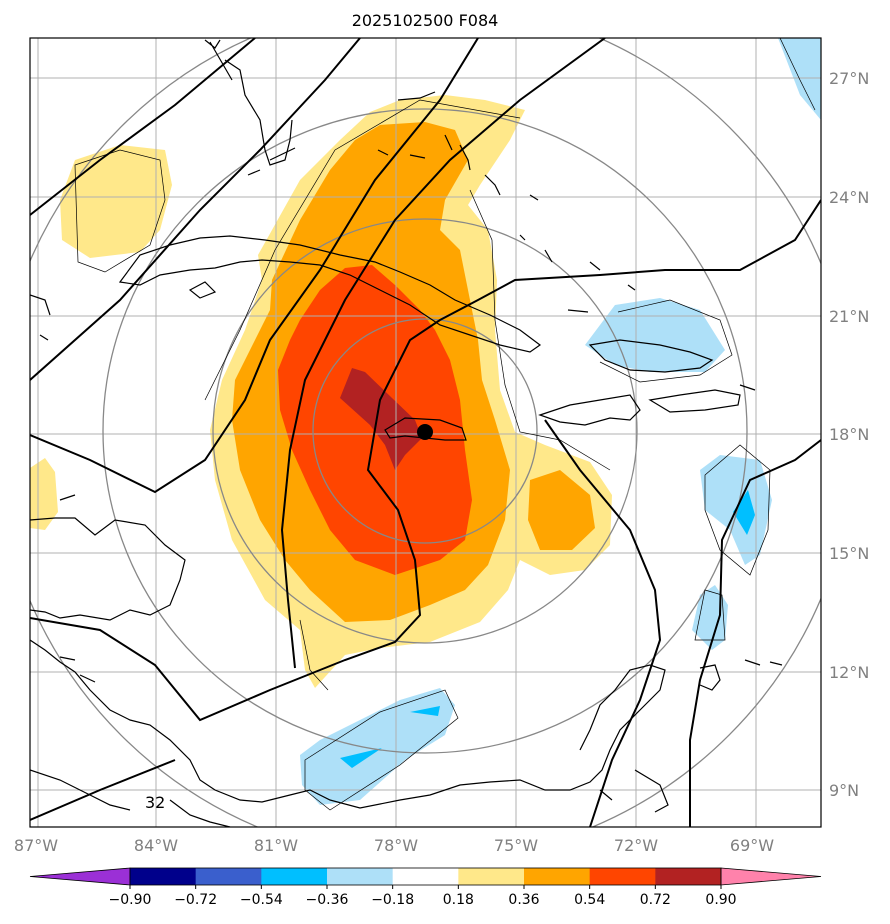 This screenshot has height=924, width=890. Describe the element at coordinates (195, 900) in the screenshot. I see `colorbar-tick-label: −0.72` at that location.